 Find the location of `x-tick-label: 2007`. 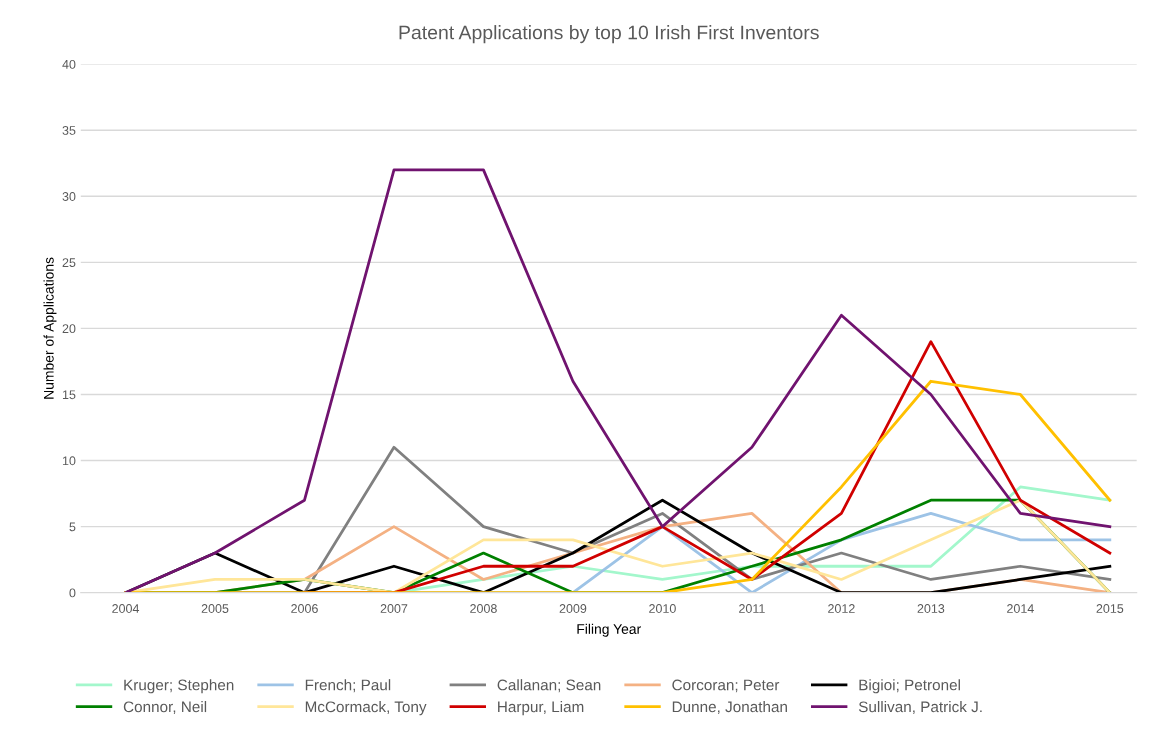

x-tick-label: 2007 is located at coordinates (394, 608).